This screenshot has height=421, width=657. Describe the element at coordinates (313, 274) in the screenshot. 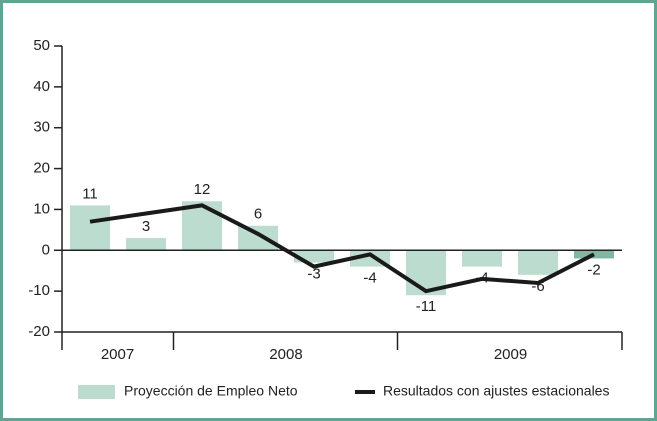

I see `data-label: -3` at that location.